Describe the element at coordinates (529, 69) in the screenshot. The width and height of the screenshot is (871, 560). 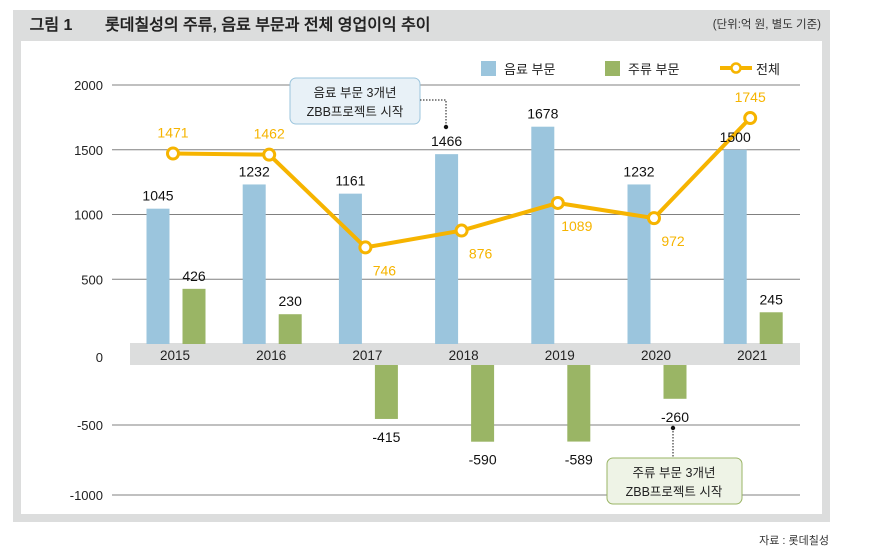
I see `legend-label-beverage: 음료 부문` at that location.